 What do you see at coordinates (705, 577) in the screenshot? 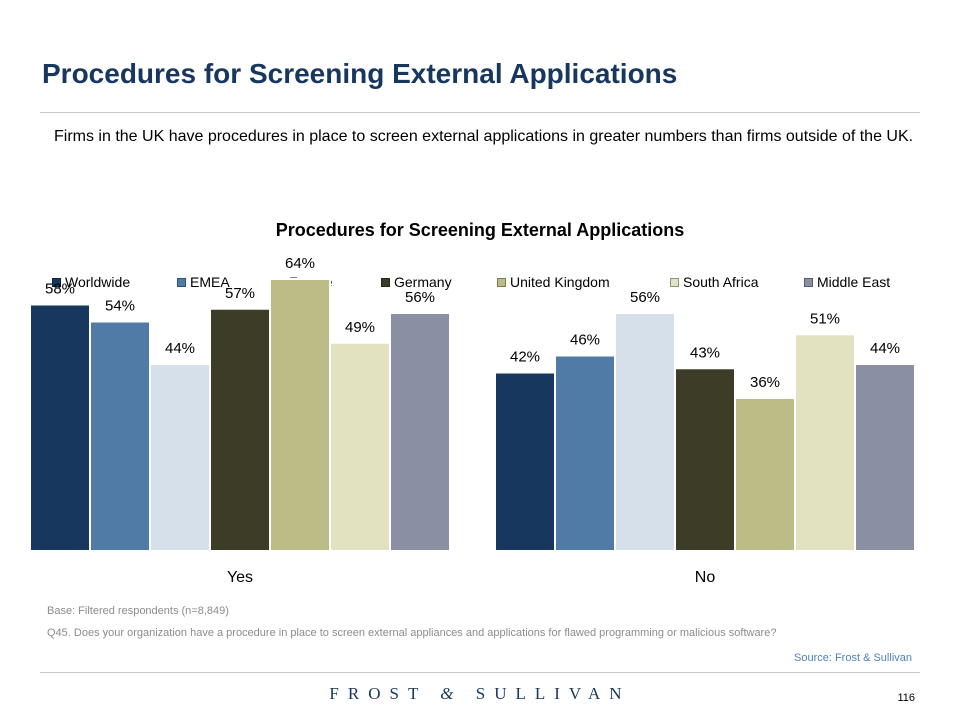
I see `category-label-no: No` at bounding box center [705, 577].